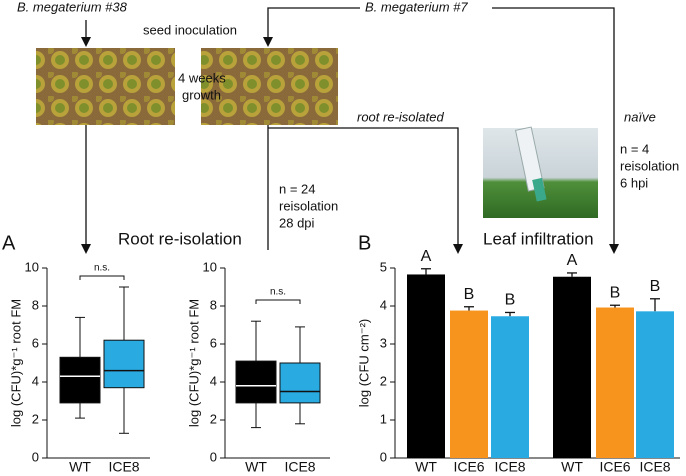  I want to click on step-label: 4 weeks, so click(202, 77).